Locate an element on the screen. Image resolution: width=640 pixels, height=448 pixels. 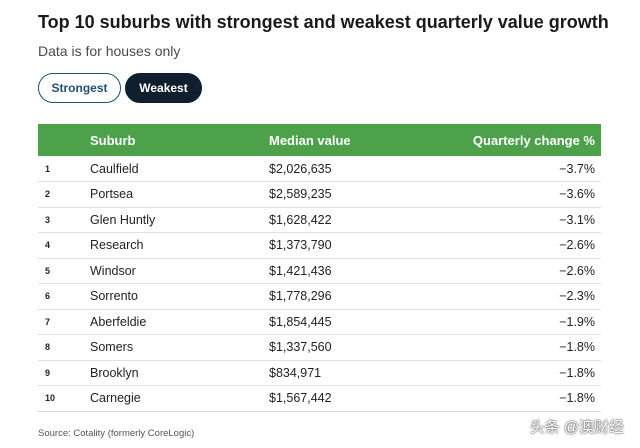
median-value-cell: $1,778,296 is located at coordinates (300, 296).